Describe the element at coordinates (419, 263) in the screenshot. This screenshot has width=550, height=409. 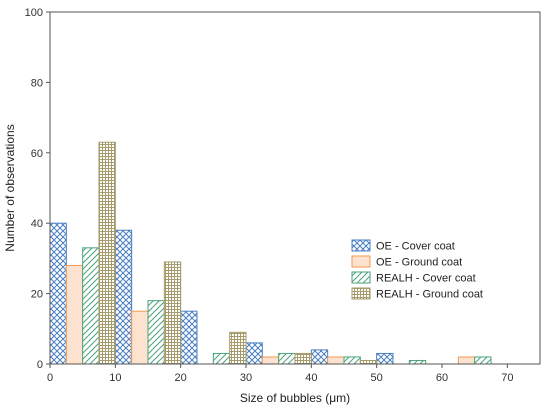
I see `legend-label: OE - Ground coat` at that location.